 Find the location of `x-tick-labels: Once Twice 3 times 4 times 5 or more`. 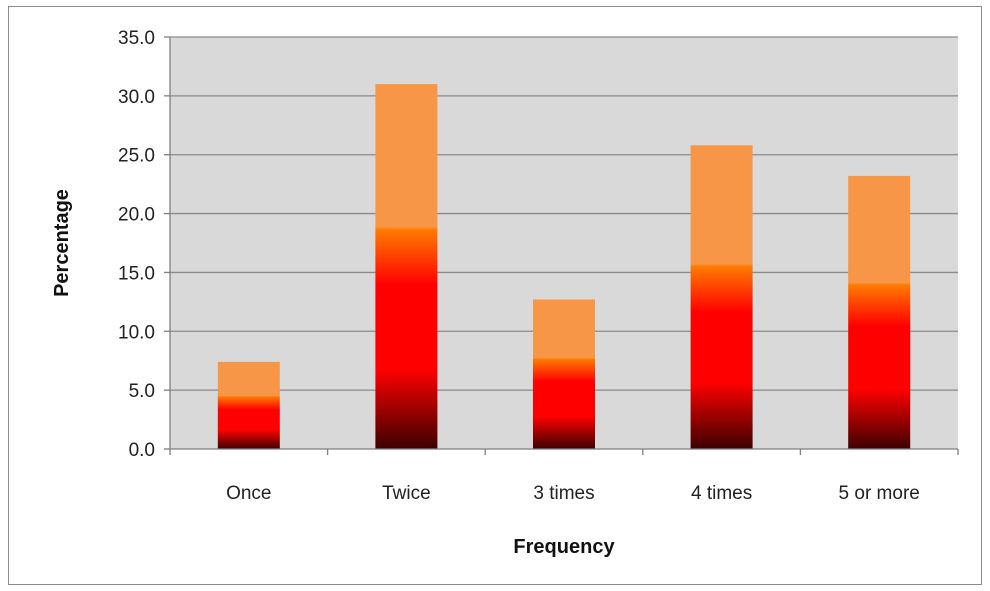

x-tick-labels: Once Twice 3 times 4 times 5 or more is located at coordinates (573, 493).